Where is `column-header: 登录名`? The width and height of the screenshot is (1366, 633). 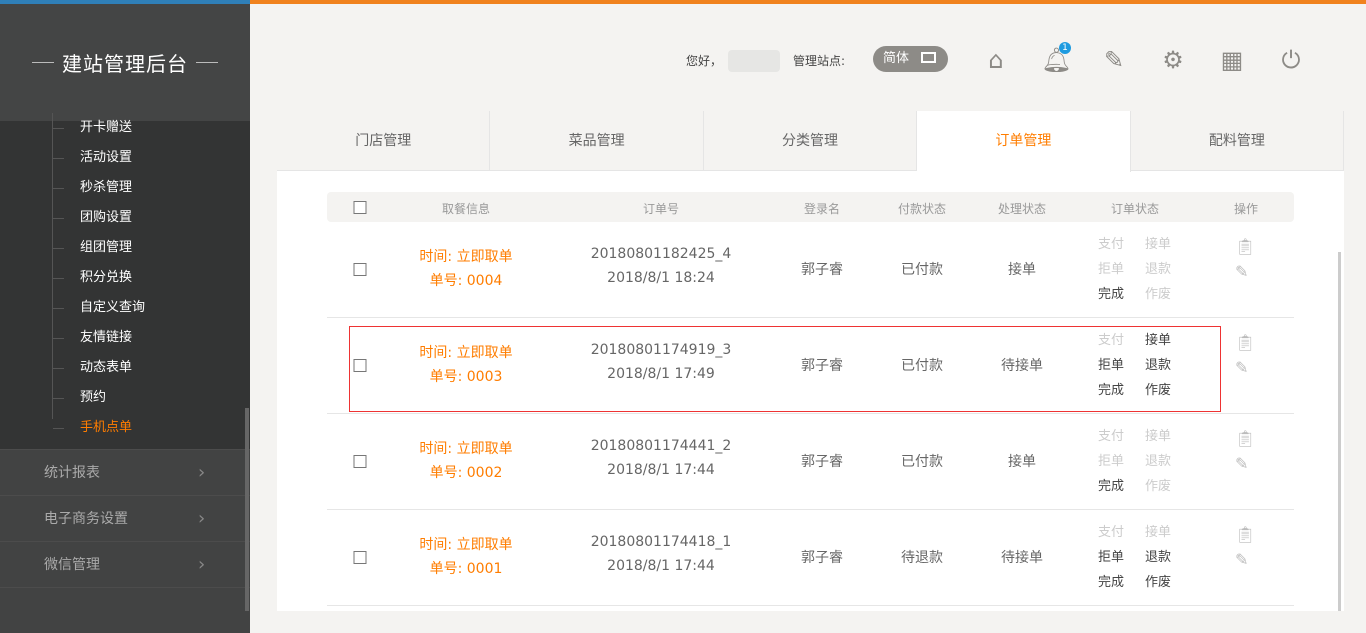 column-header: 登录名 is located at coordinates (822, 209).